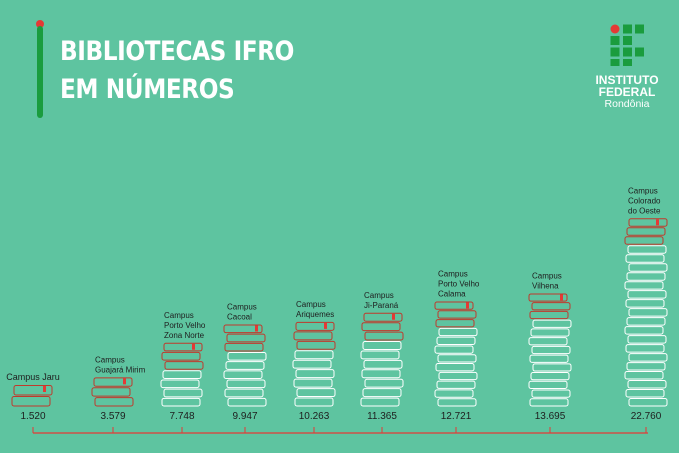  Describe the element at coordinates (644, 200) in the screenshot. I see `category-label: Colorado` at that location.